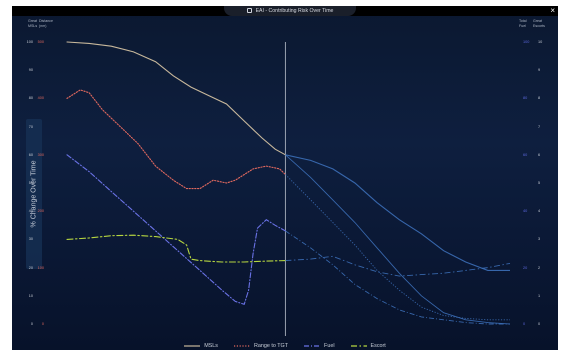 The image size is (565, 353). Describe the element at coordinates (539, 295) in the screenshot. I see `tick-label: 1` at that location.